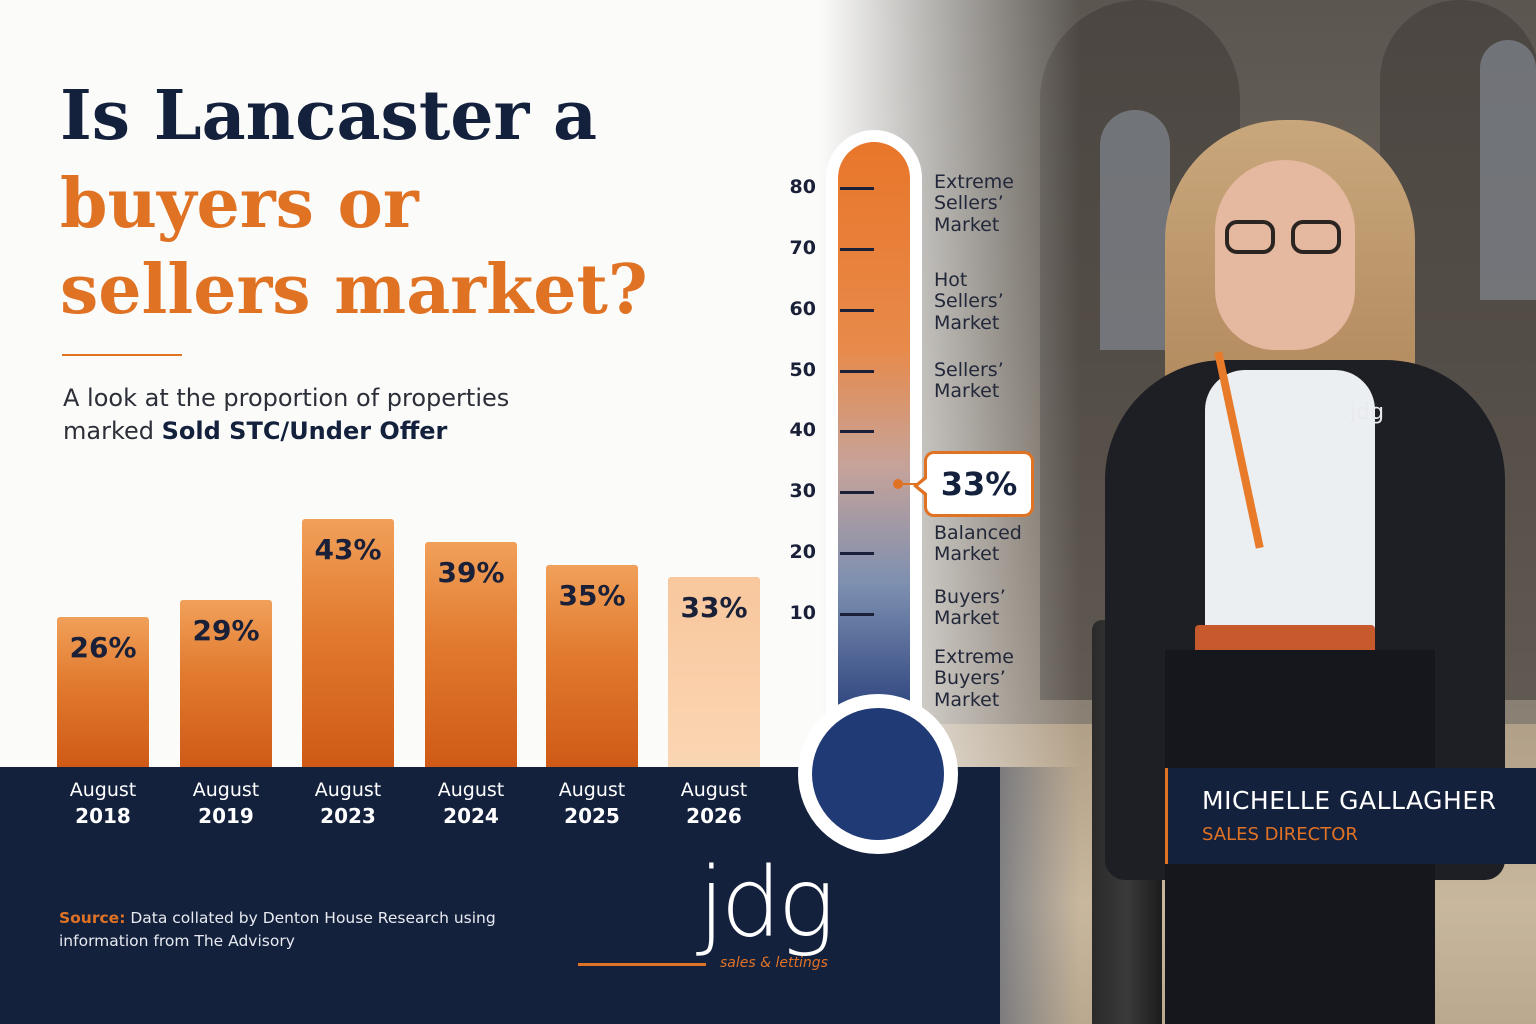  Describe the element at coordinates (802, 247) in the screenshot. I see `thermometer-tick-label: 70` at that location.